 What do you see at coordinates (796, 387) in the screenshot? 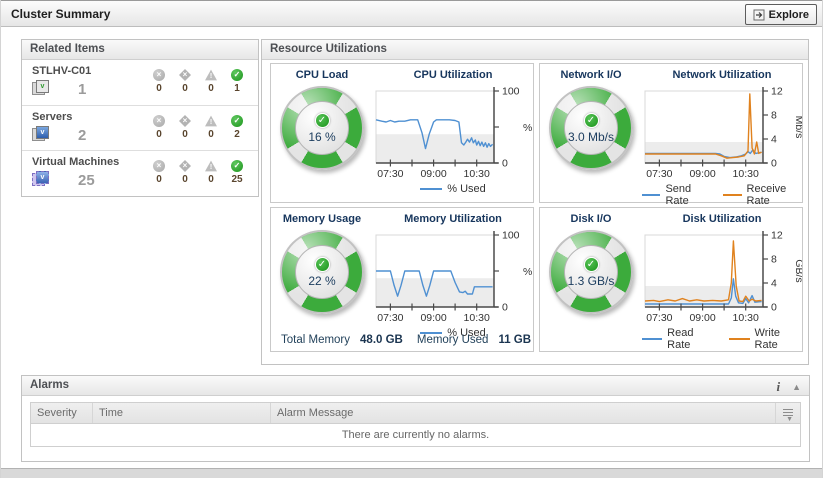
I see `collapse-icon: ▲` at bounding box center [796, 387].